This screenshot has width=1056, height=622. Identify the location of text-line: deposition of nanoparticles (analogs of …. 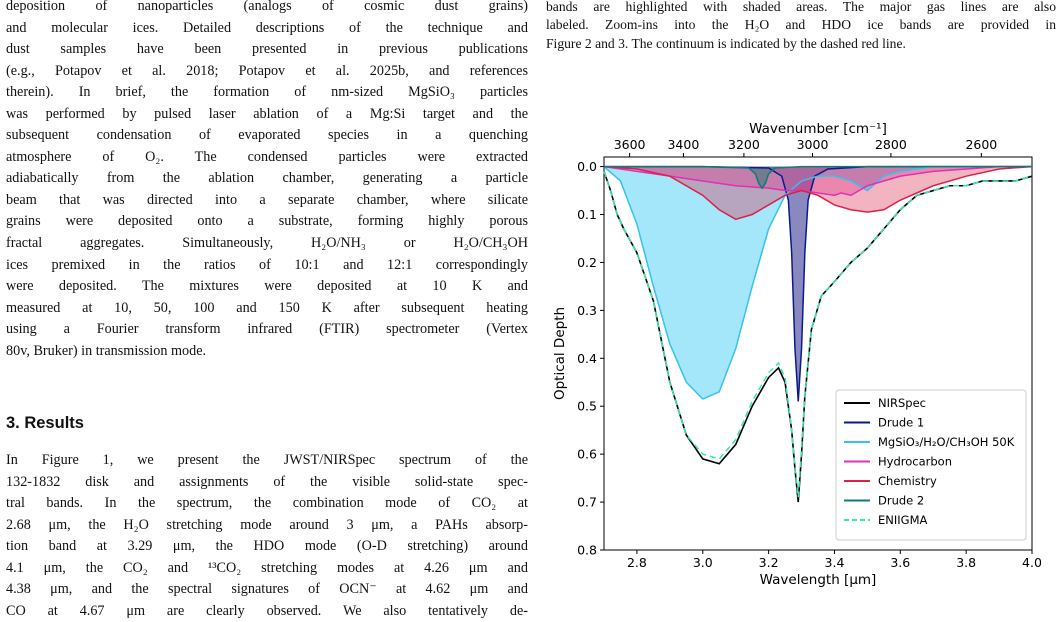
(267, 7).